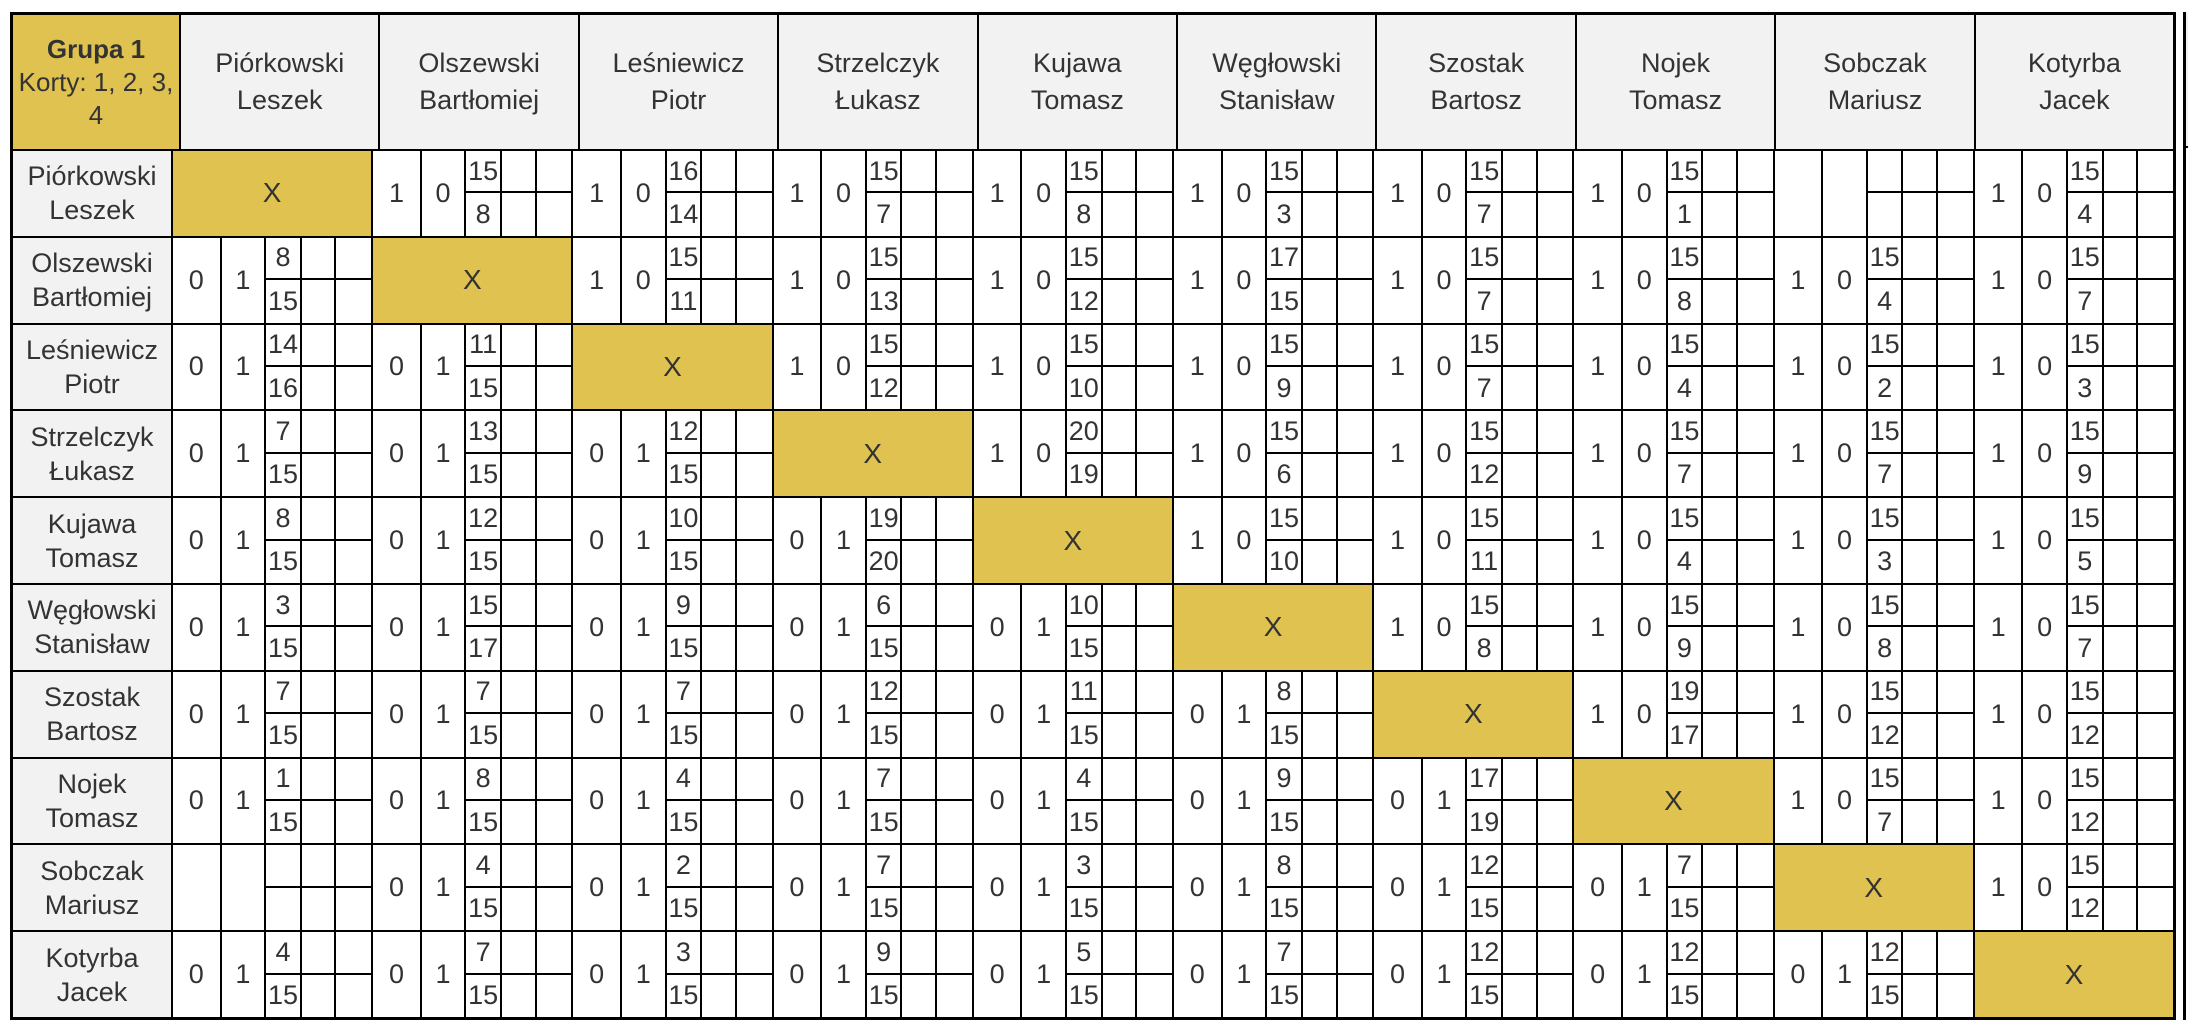 The width and height of the screenshot is (2188, 1030). Describe the element at coordinates (2074, 801) in the screenshot. I see `match-cell: 1 0 15 12` at that location.